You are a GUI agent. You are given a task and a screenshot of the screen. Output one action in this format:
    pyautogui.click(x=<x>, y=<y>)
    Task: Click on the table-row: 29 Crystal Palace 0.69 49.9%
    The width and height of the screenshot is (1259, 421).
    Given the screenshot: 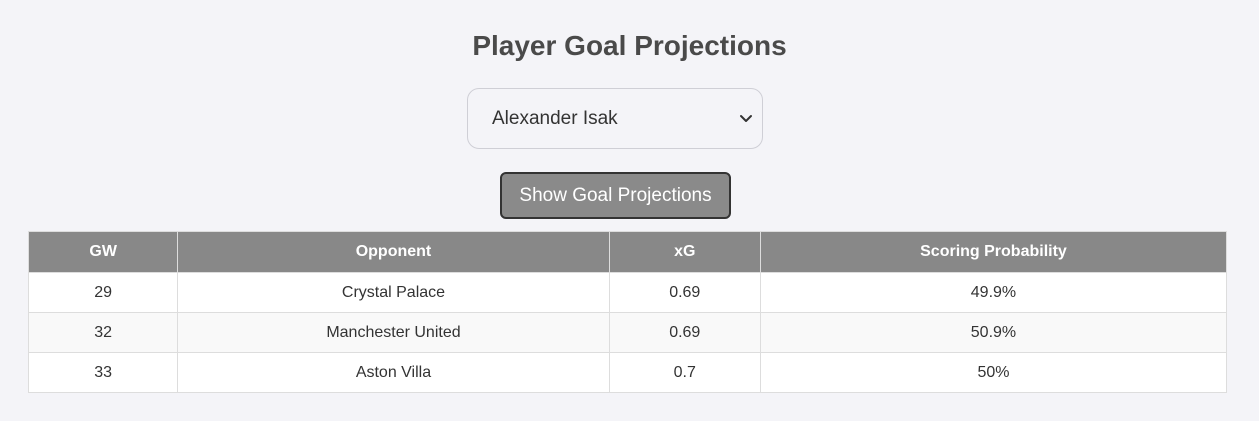 What is the action you would take?
    pyautogui.click(x=627, y=292)
    